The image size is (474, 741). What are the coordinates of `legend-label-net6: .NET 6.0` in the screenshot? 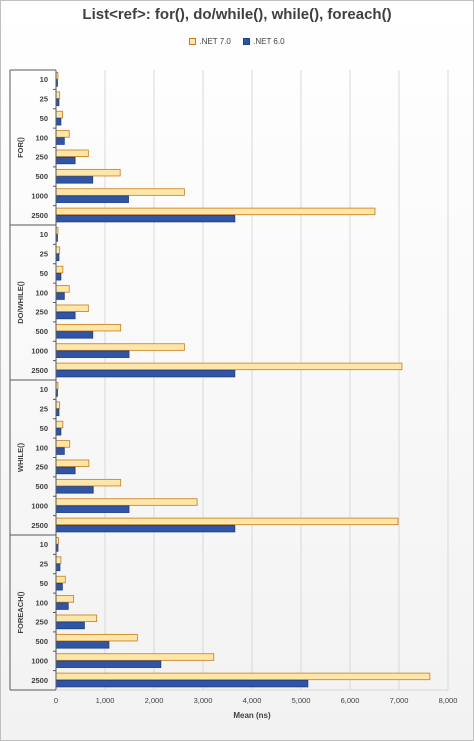 It's located at (269, 41).